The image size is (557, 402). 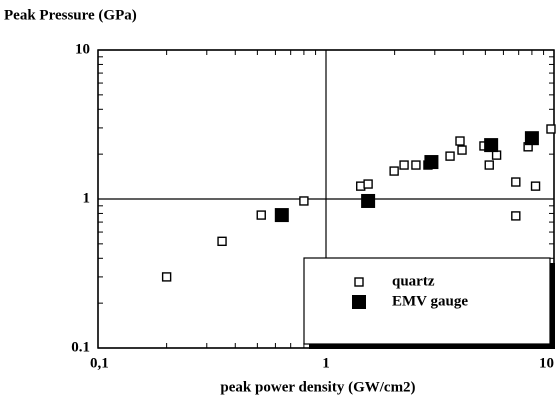 I want to click on y-tick-label: 0.1, so click(x=80, y=347).